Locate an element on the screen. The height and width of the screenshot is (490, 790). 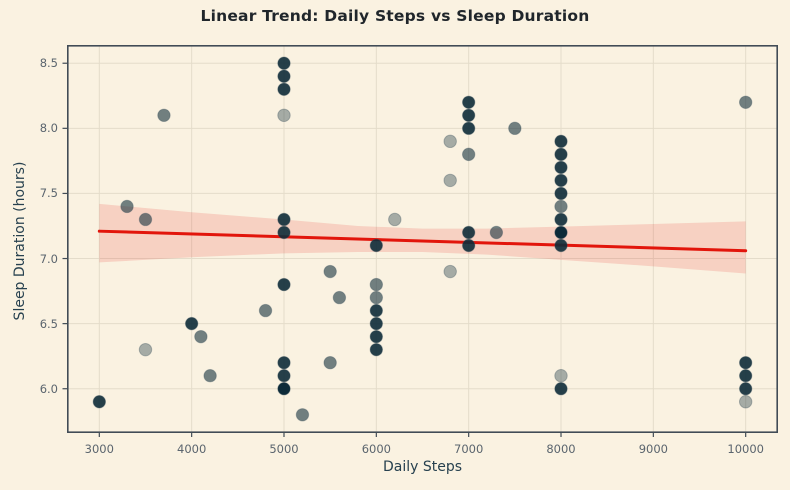
x-tick-label: 6000 is located at coordinates (376, 449).